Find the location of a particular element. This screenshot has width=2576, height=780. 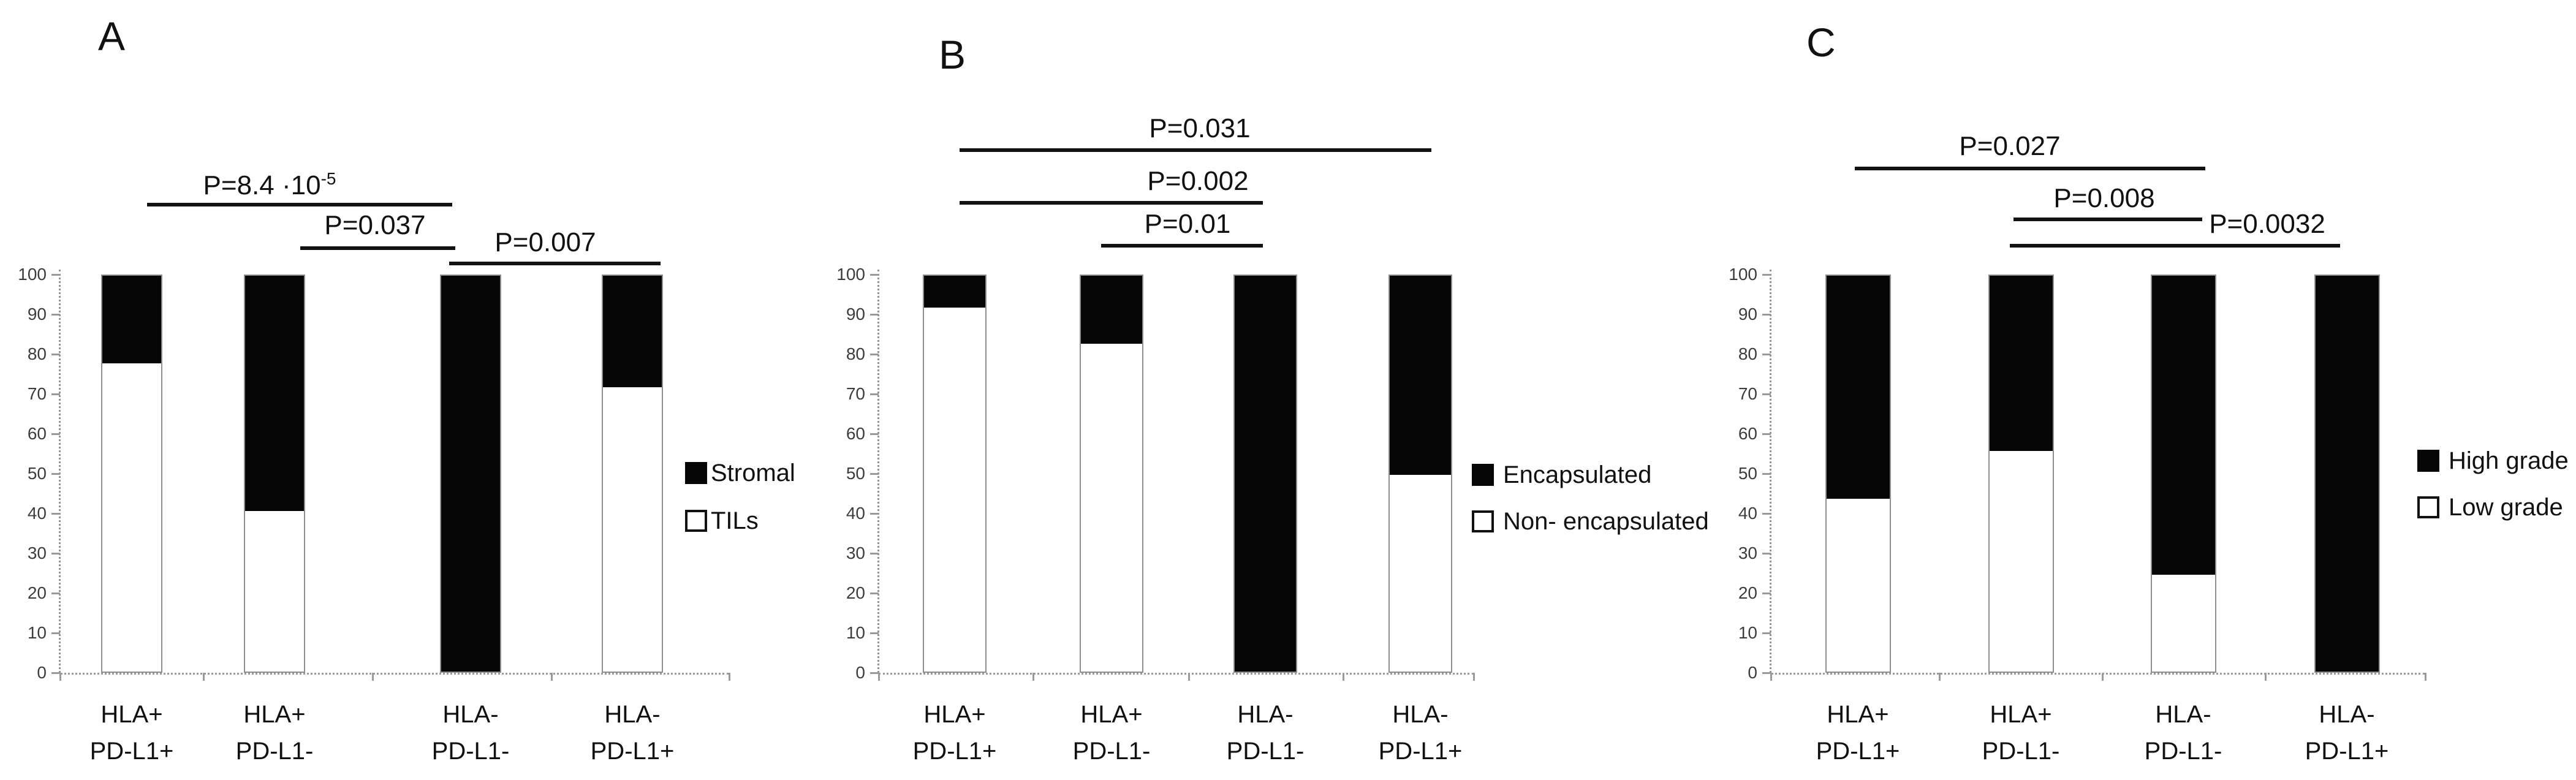

pvalue-label: P=0.01 is located at coordinates (1187, 224).